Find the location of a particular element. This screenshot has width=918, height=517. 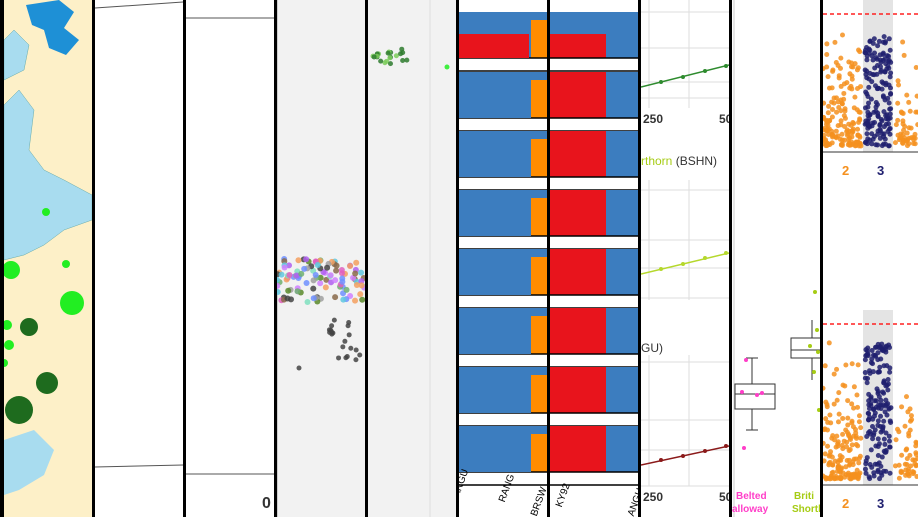

x-tick-label: 250 is located at coordinates (653, 119).